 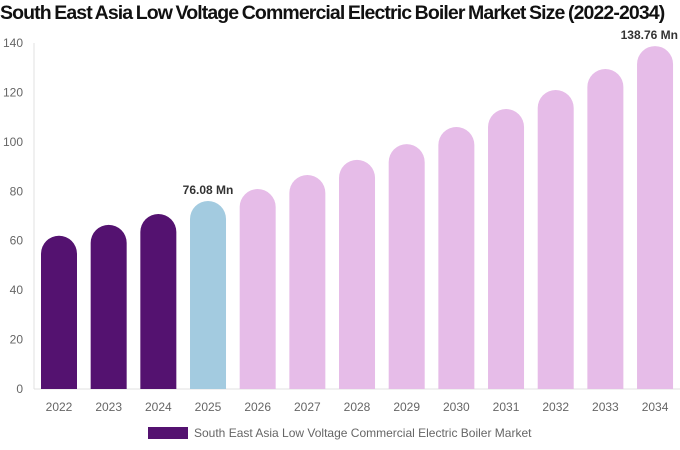 What do you see at coordinates (17, 191) in the screenshot?
I see `y-tick-label: 80` at bounding box center [17, 191].